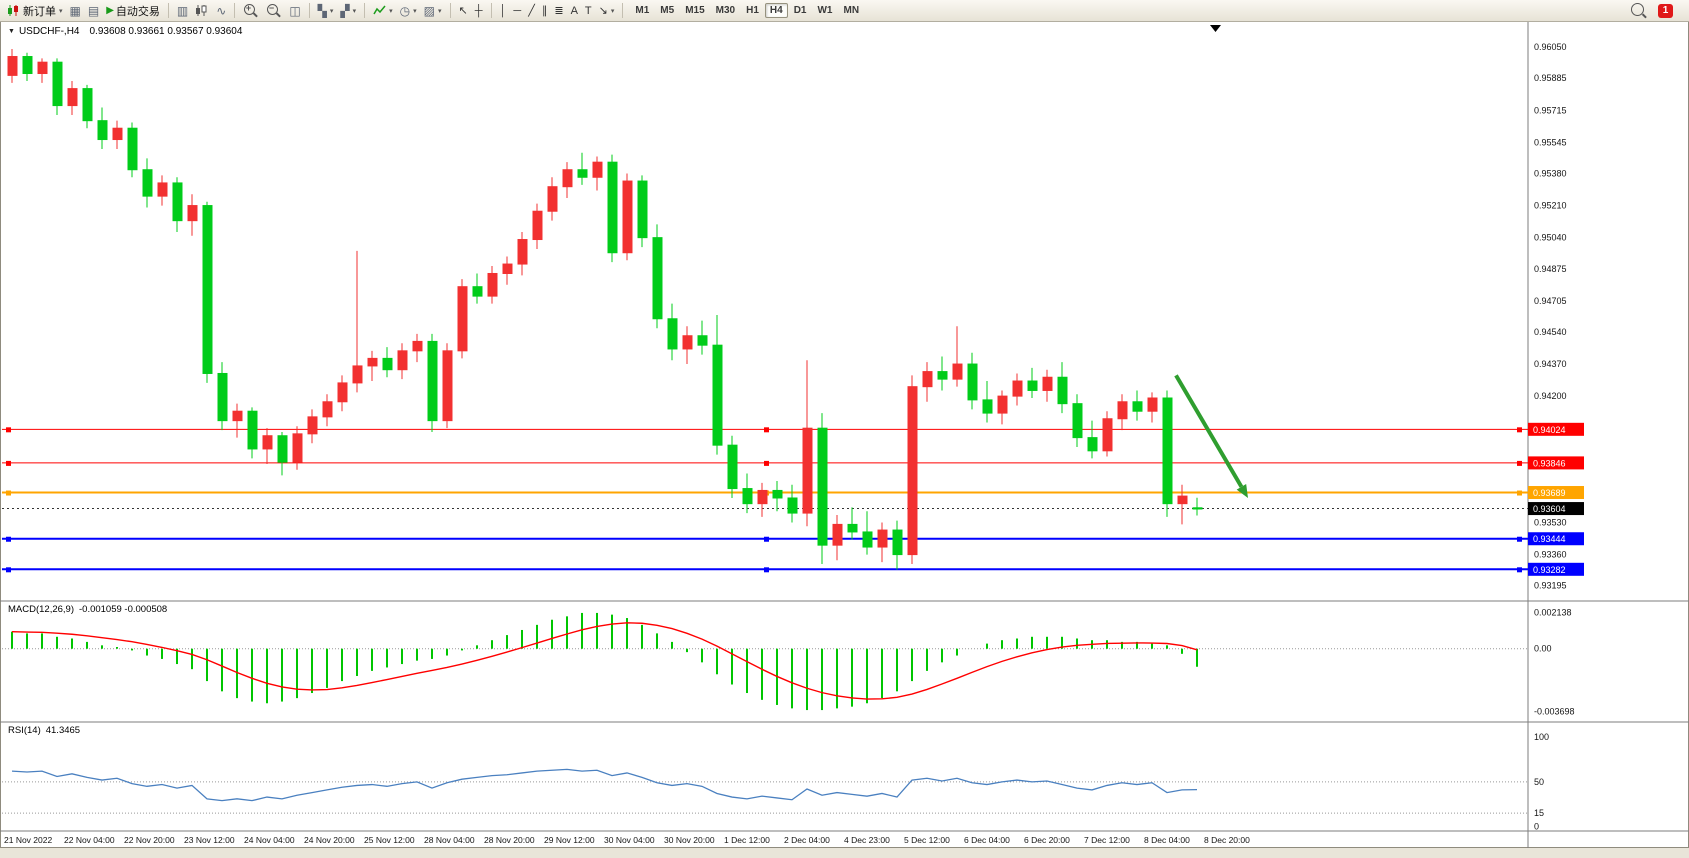 This screenshot has width=1689, height=858. Describe the element at coordinates (221, 11) in the screenshot. I see `line-chart-button: ∿` at that location.